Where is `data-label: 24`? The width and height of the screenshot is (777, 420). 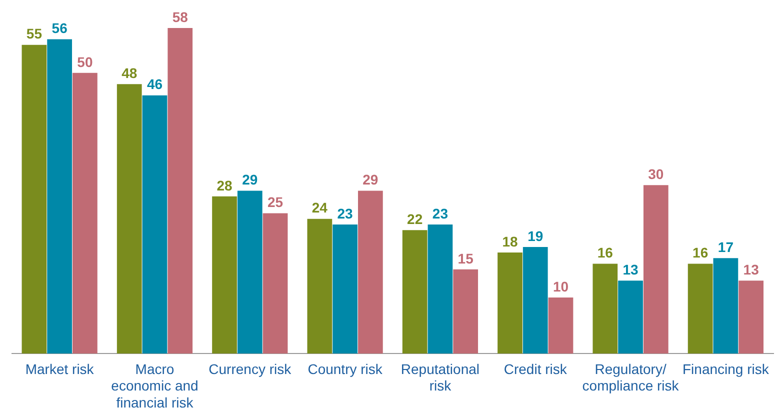
data-label: 24 is located at coordinates (320, 208).